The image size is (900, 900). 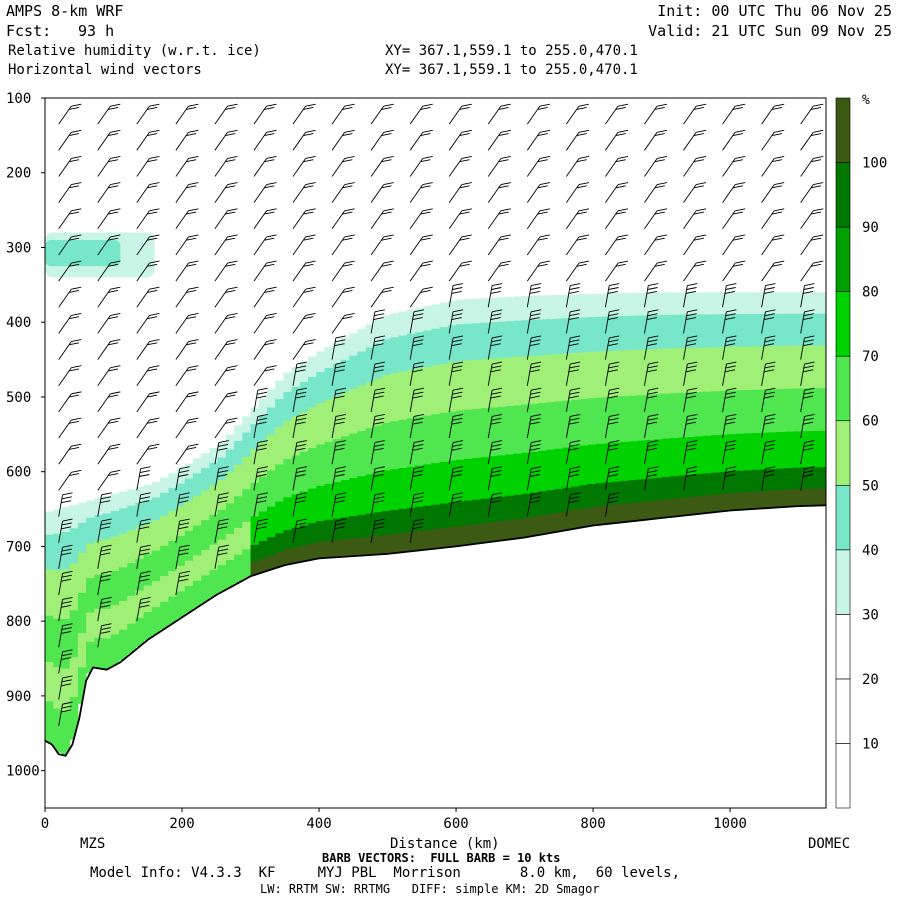 I want to click on y-tick-label: 300, so click(x=18, y=248).